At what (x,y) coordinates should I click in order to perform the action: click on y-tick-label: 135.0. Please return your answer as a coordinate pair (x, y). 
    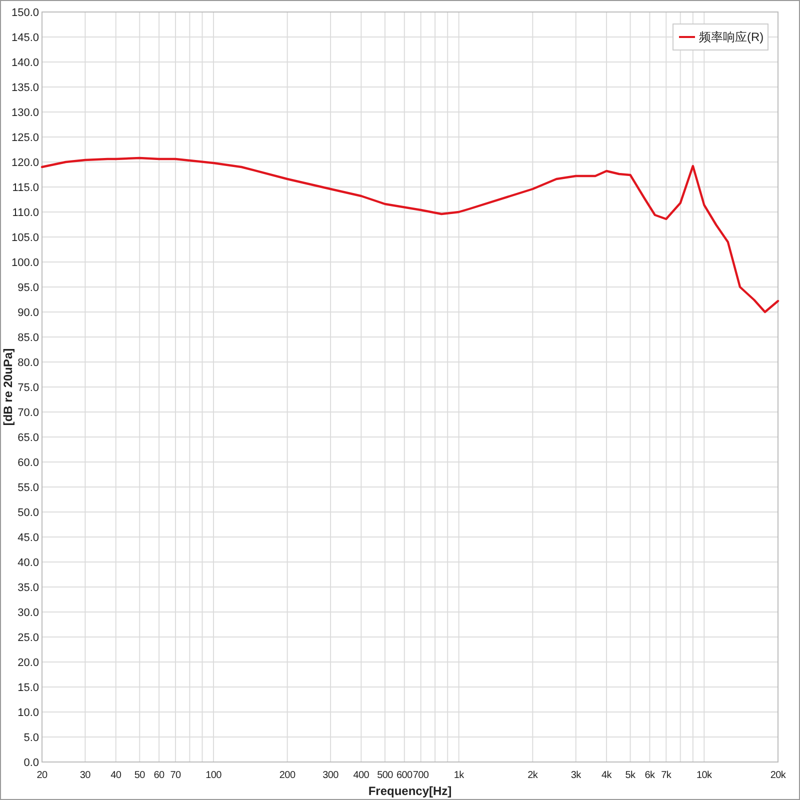
    Looking at the image, I should click on (25, 88).